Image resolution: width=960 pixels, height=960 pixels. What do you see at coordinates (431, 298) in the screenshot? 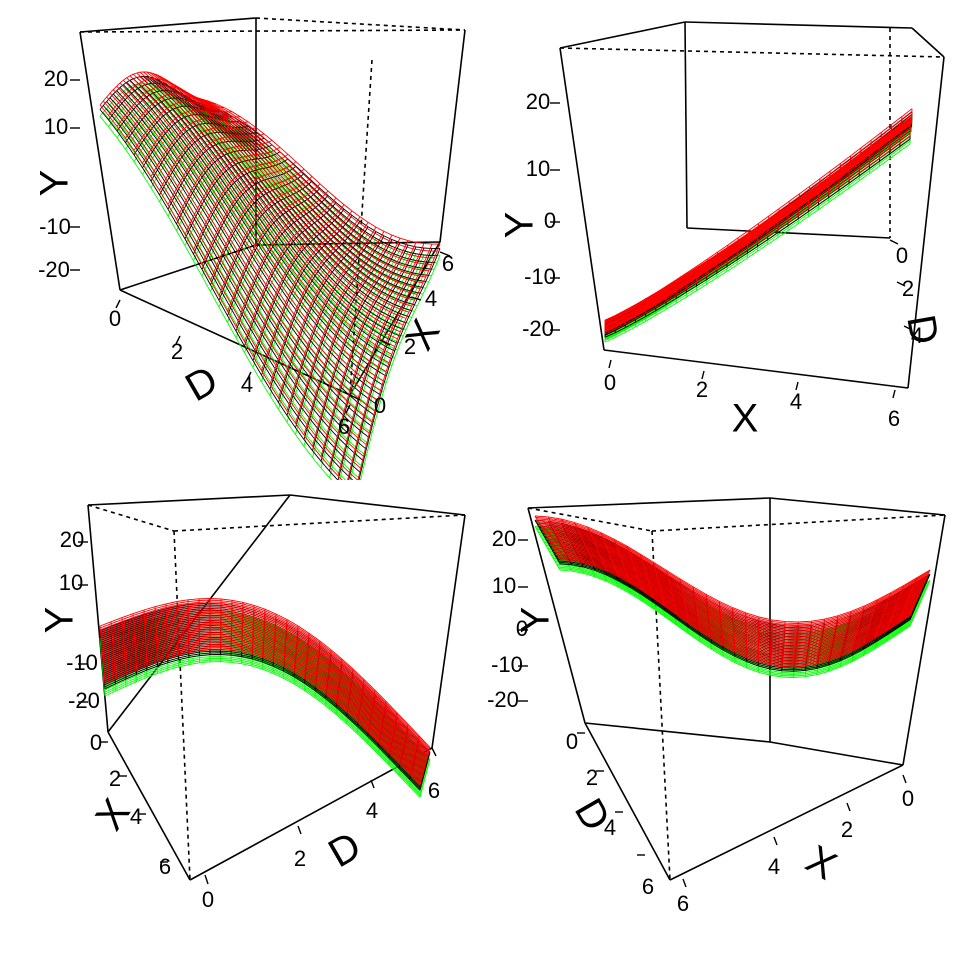
I see `y-tick-label: 4` at bounding box center [431, 298].